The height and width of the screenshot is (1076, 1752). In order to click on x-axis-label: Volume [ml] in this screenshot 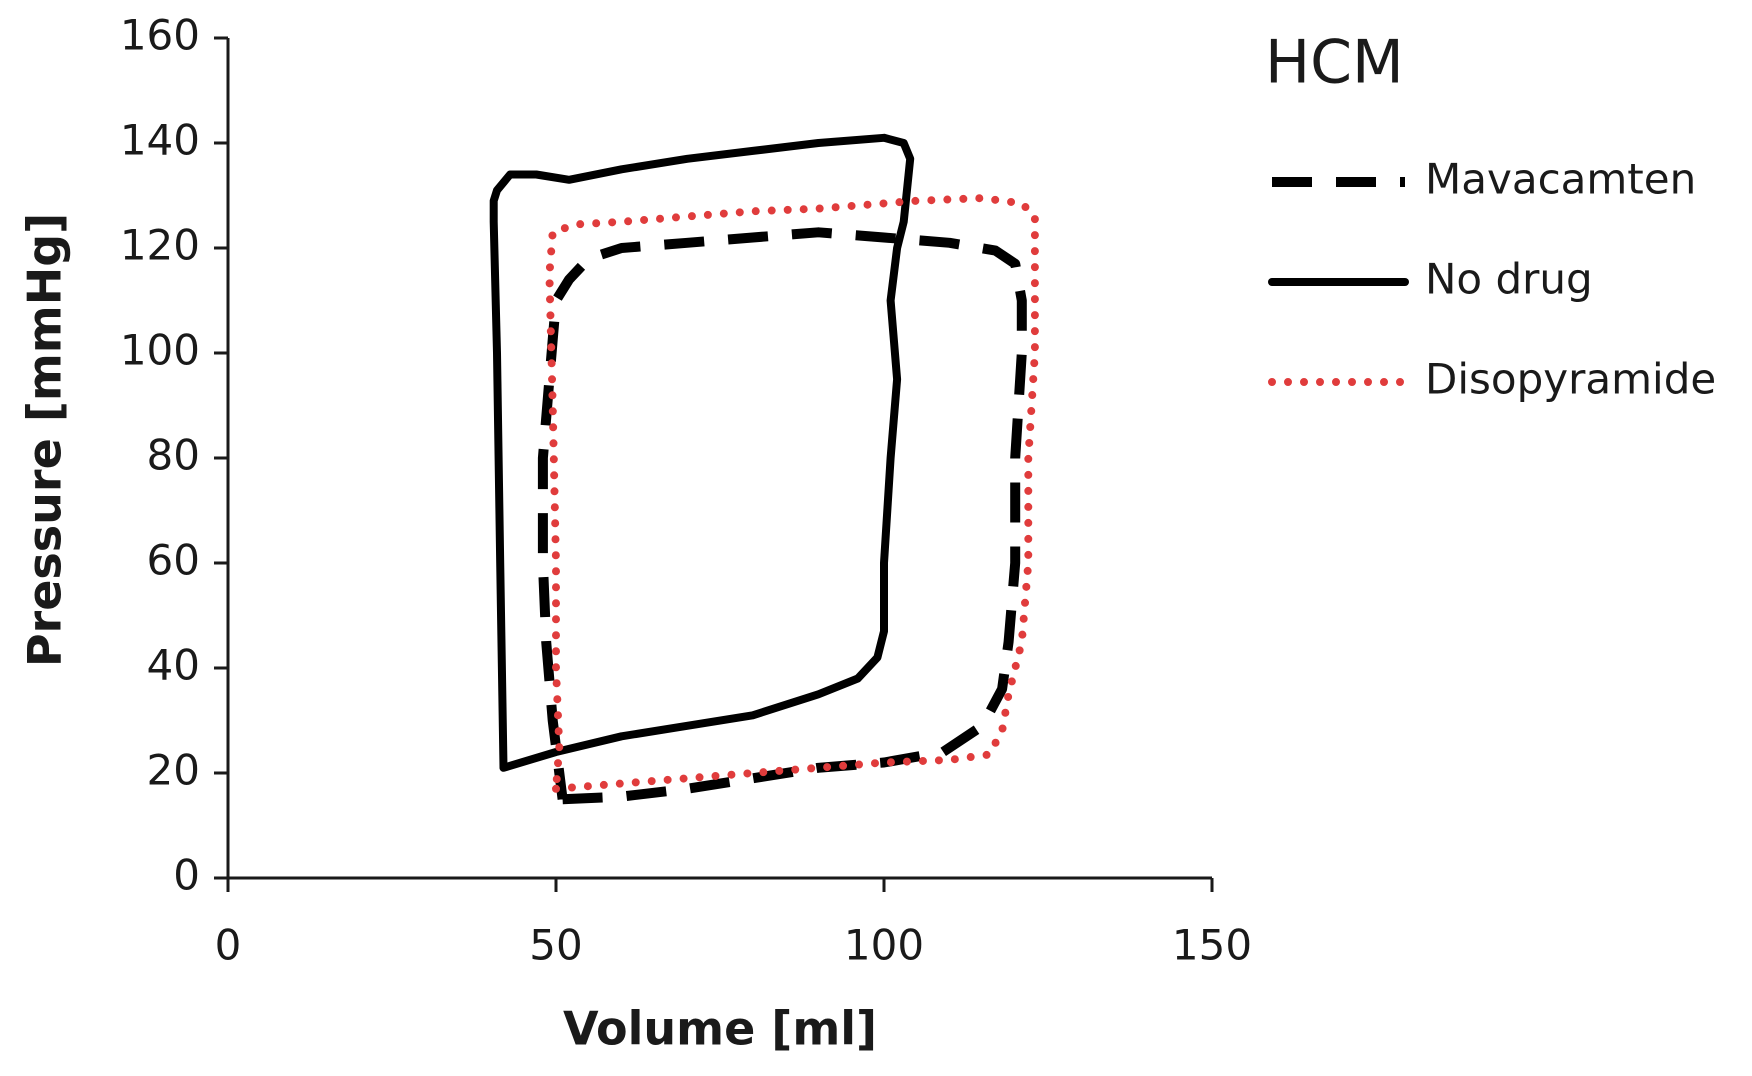, I will do `click(720, 1029)`.